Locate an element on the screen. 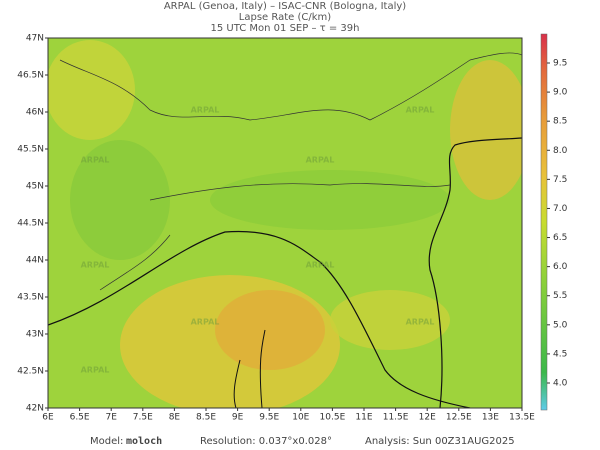  lat-label: 43N is located at coordinates (35, 335).